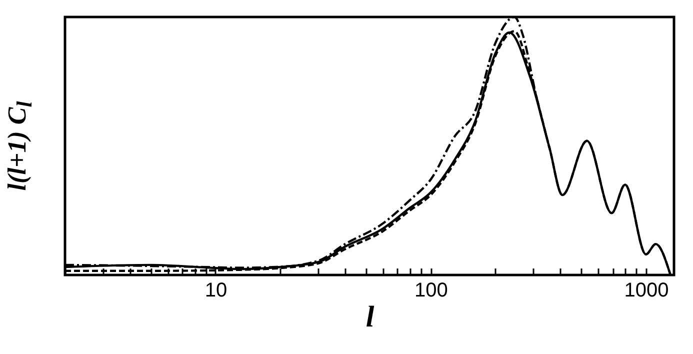 This screenshot has height=354, width=693. I want to click on x-tick-label: 1000, so click(646, 291).